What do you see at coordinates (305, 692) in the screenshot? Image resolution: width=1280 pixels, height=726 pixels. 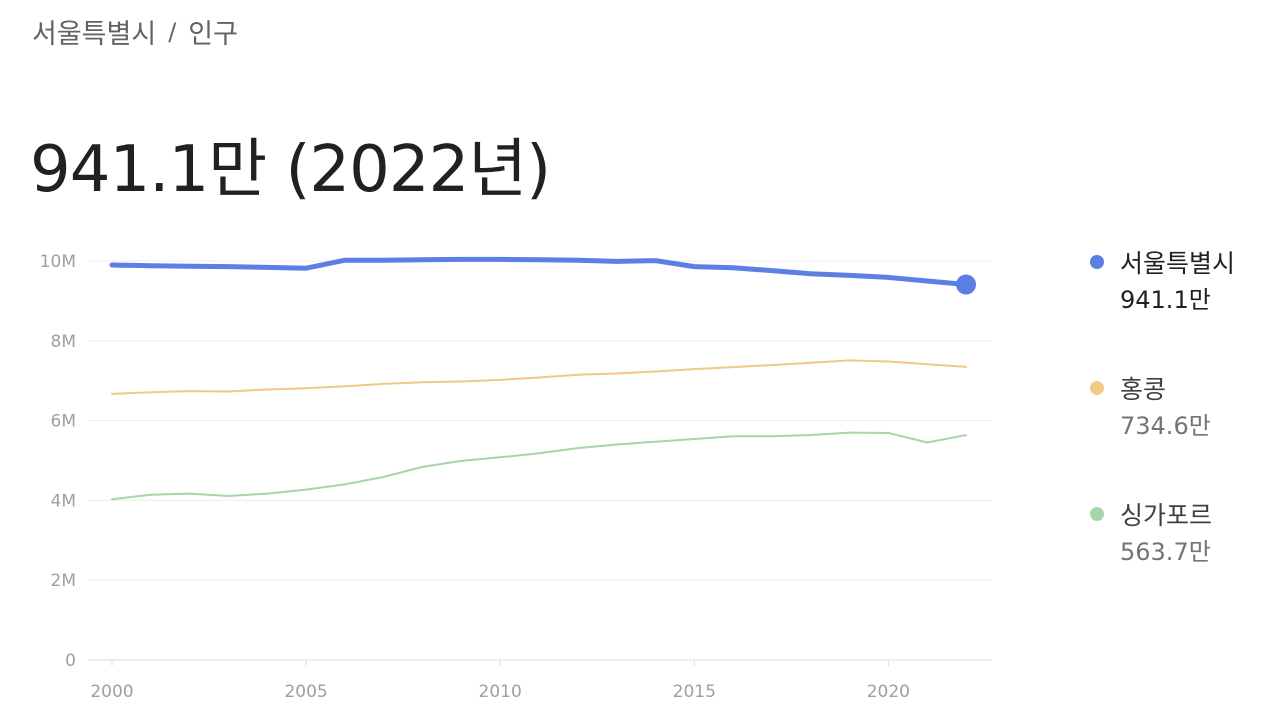 I see `x-tick-label: 2005` at bounding box center [305, 692].